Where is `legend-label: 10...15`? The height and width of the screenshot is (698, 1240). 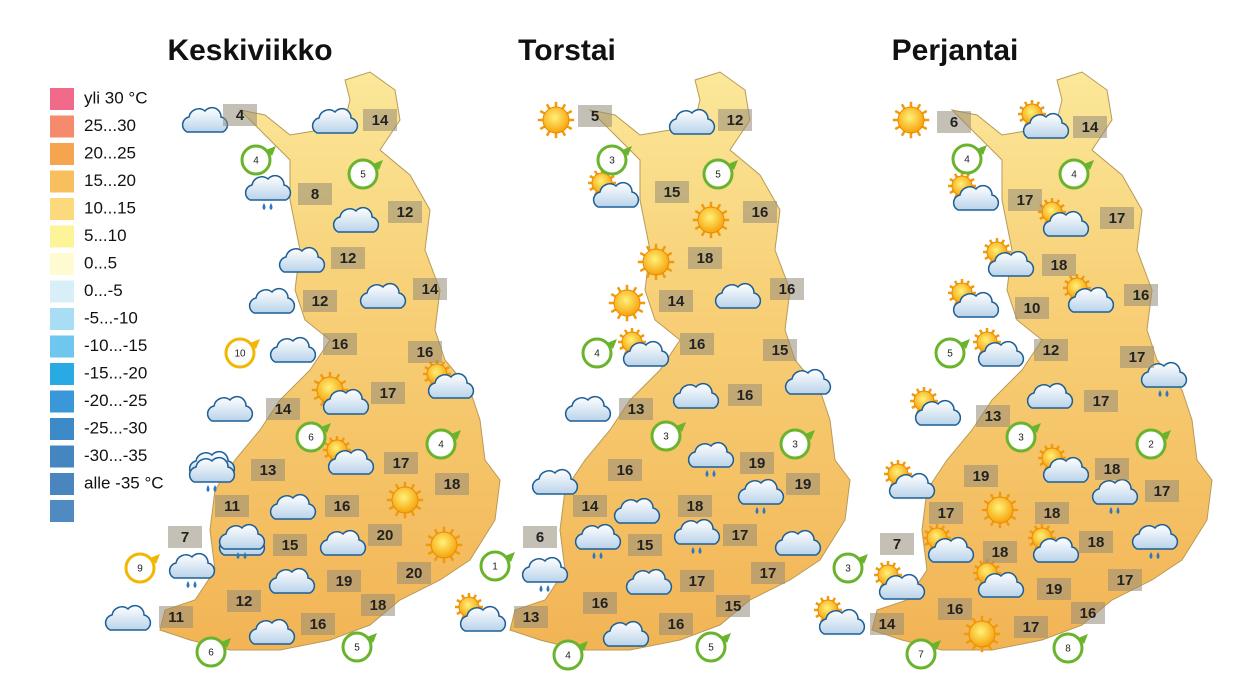 legend-label: 10...15 is located at coordinates (110, 207).